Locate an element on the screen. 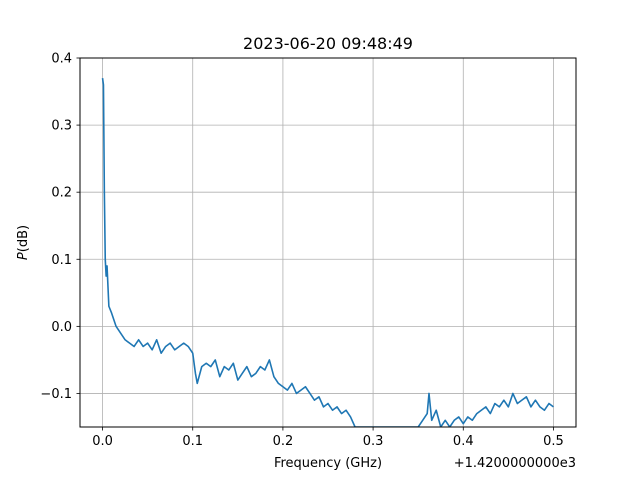 The width and height of the screenshot is (640, 480). x-tick-label: 0.1 is located at coordinates (192, 441).